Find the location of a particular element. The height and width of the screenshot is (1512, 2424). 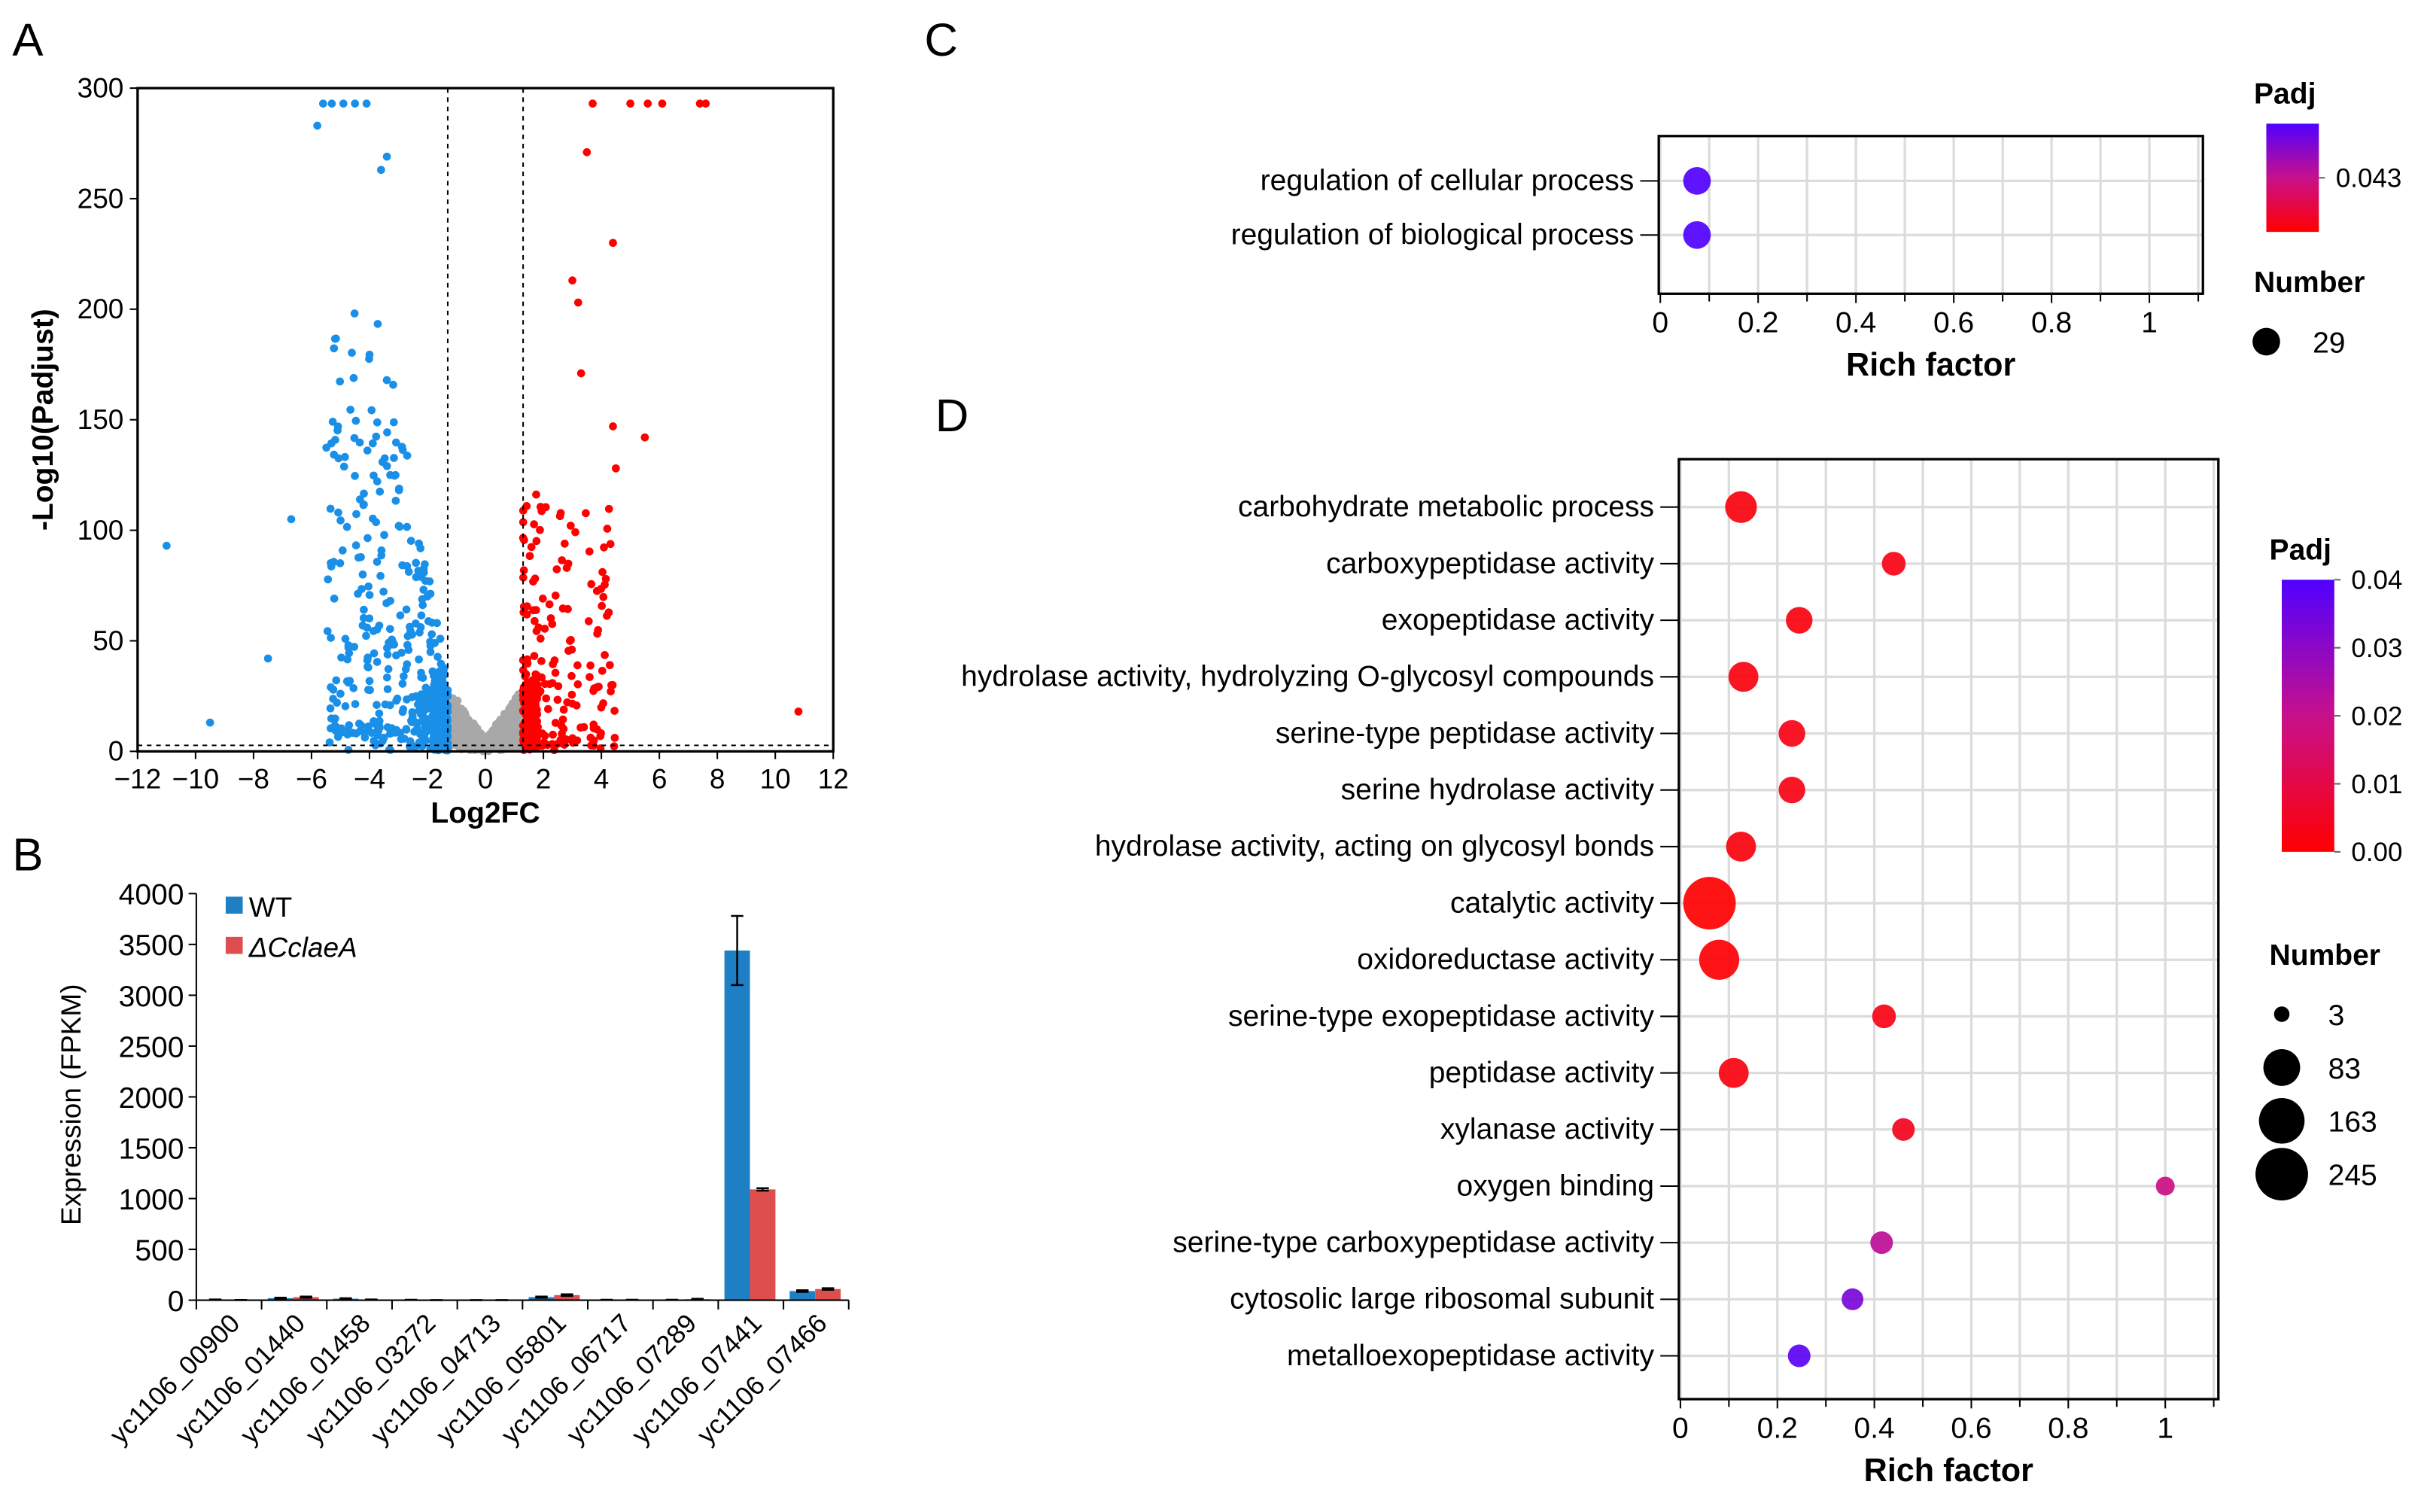

y-tick-label: 300 is located at coordinates (101, 87).